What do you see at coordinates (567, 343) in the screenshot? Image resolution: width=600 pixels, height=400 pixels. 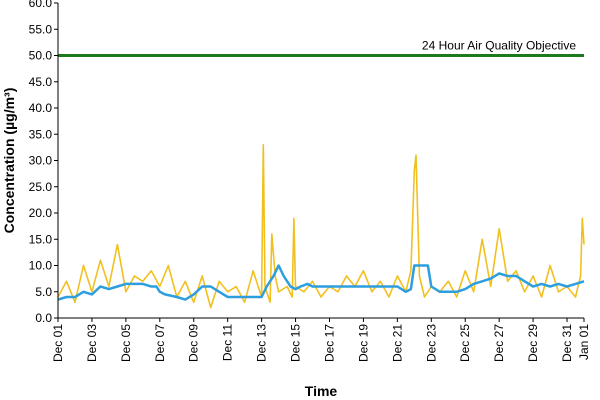 I see `x-tick-label: Dec 31` at bounding box center [567, 343].